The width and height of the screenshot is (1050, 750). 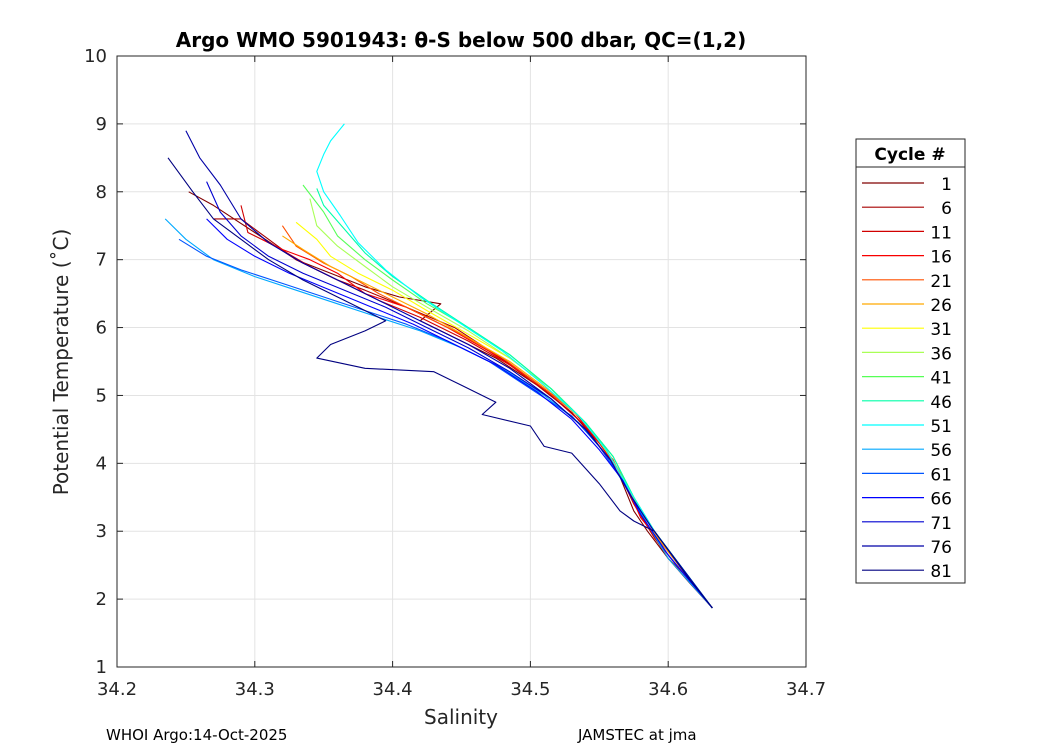 I want to click on legend-label-61: 61, so click(x=941, y=475).